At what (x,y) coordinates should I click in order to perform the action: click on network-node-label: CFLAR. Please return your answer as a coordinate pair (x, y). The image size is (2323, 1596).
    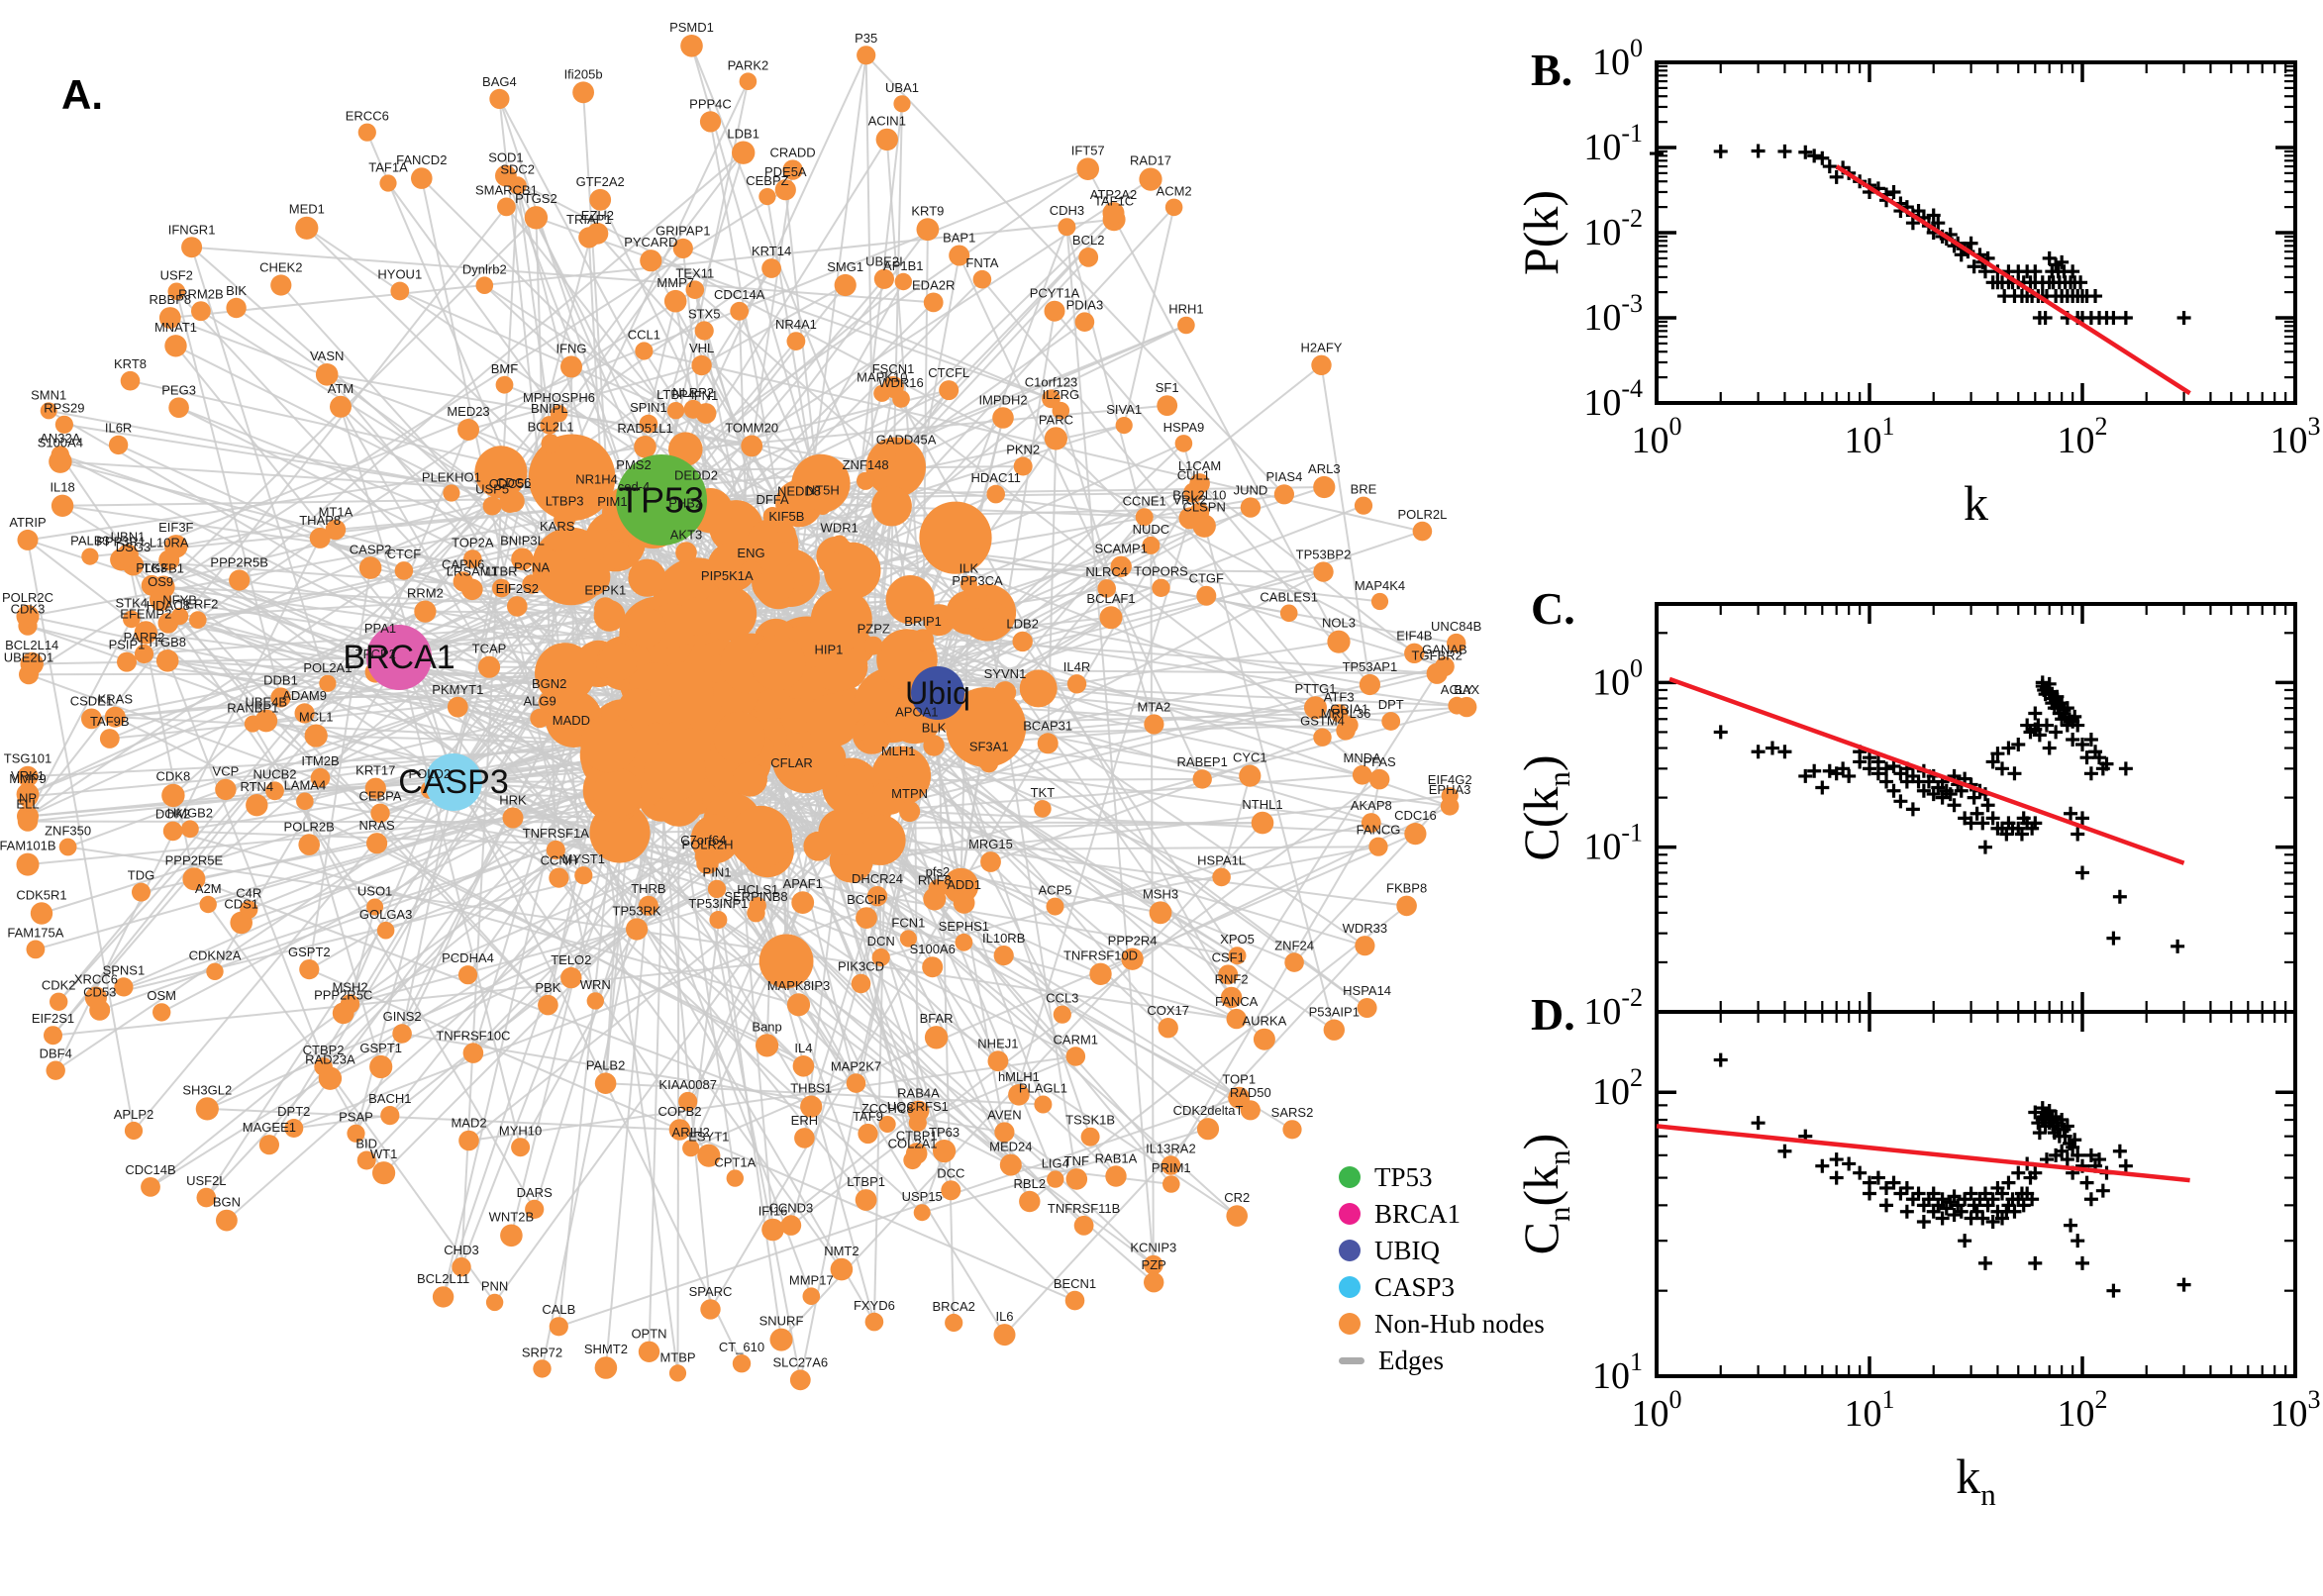
    Looking at the image, I should click on (791, 762).